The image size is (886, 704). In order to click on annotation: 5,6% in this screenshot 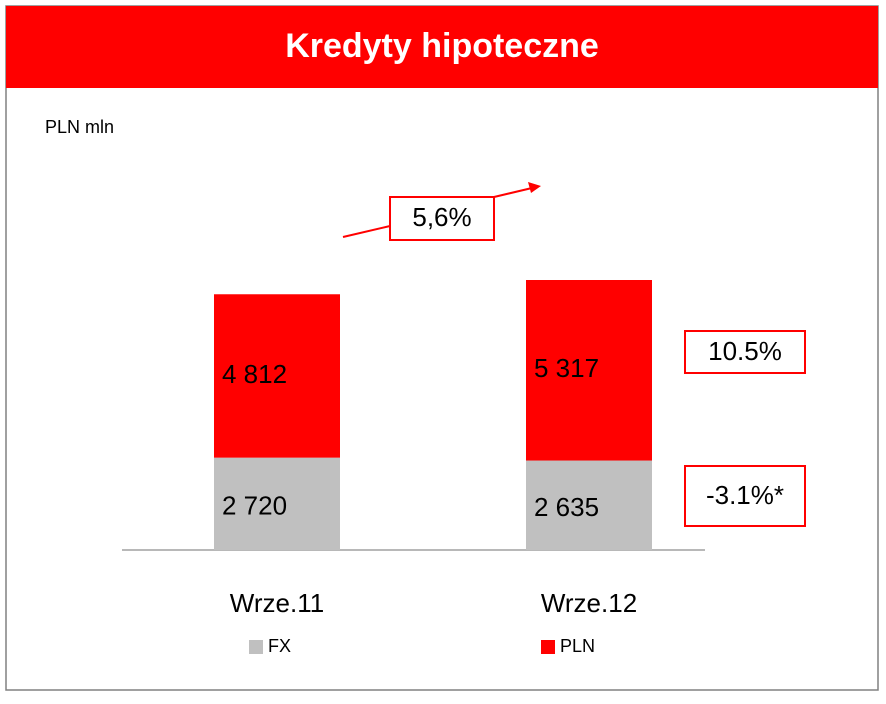, I will do `click(441, 217)`.